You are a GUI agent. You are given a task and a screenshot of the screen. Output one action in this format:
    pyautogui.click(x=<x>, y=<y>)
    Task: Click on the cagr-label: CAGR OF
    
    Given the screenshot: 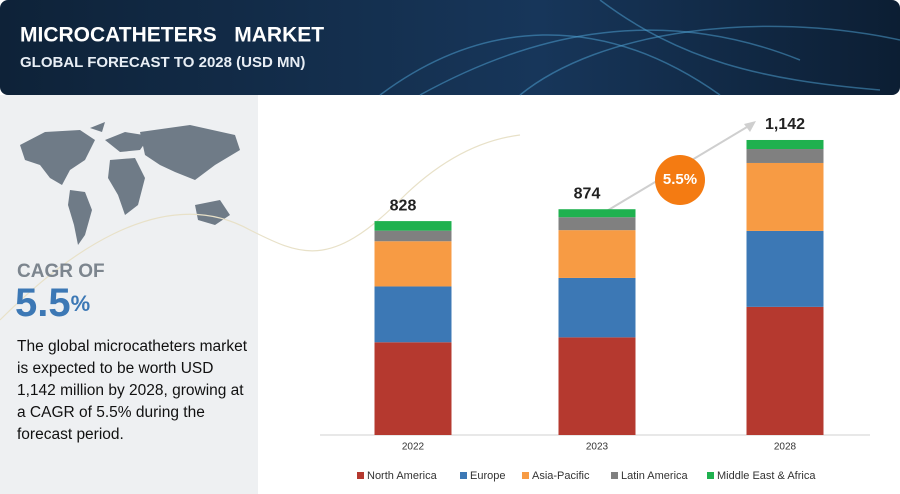 What is the action you would take?
    pyautogui.click(x=61, y=271)
    